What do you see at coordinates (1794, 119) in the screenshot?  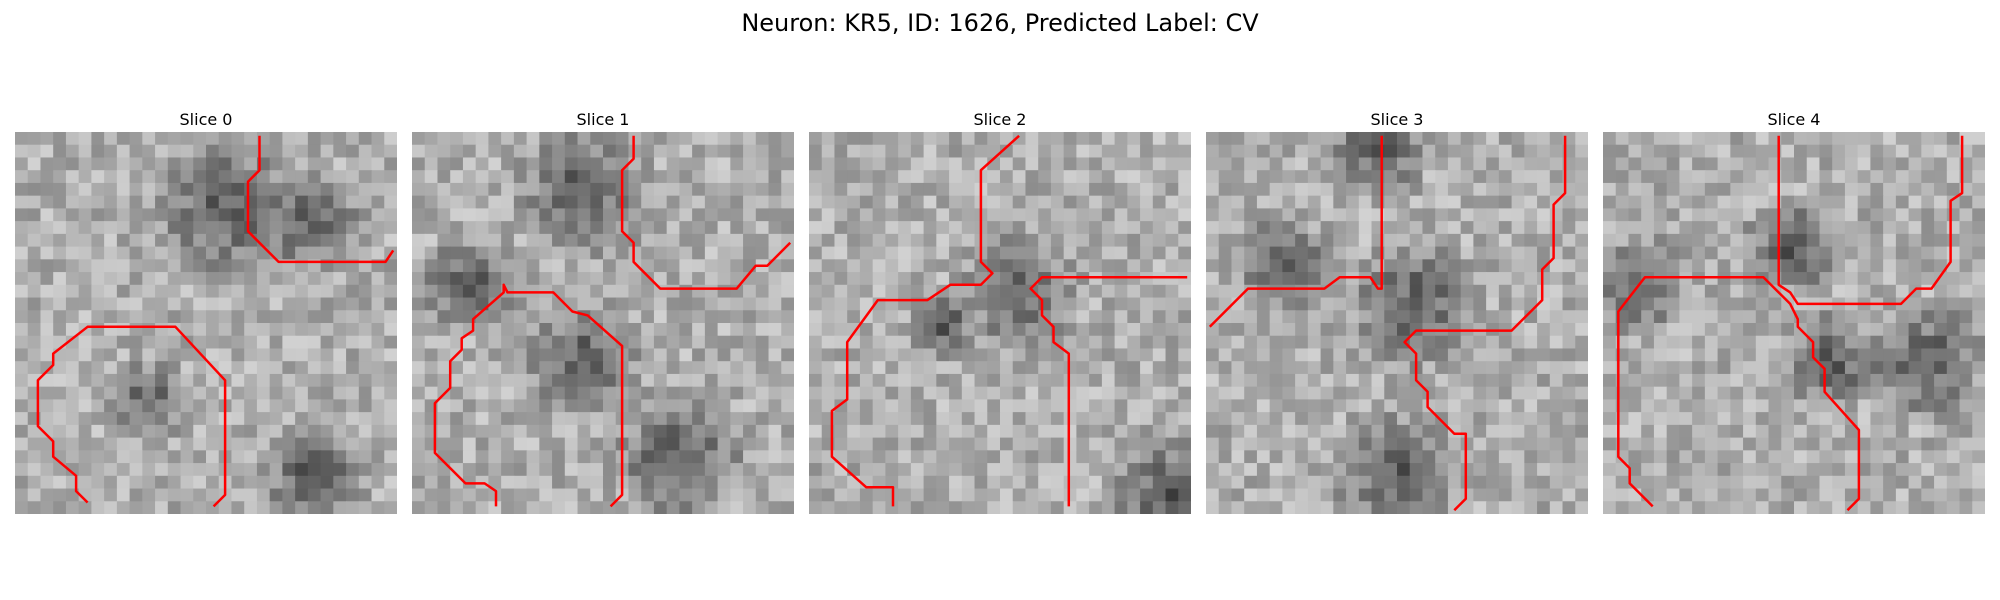 I see `slice-title: Slice 4` at bounding box center [1794, 119].